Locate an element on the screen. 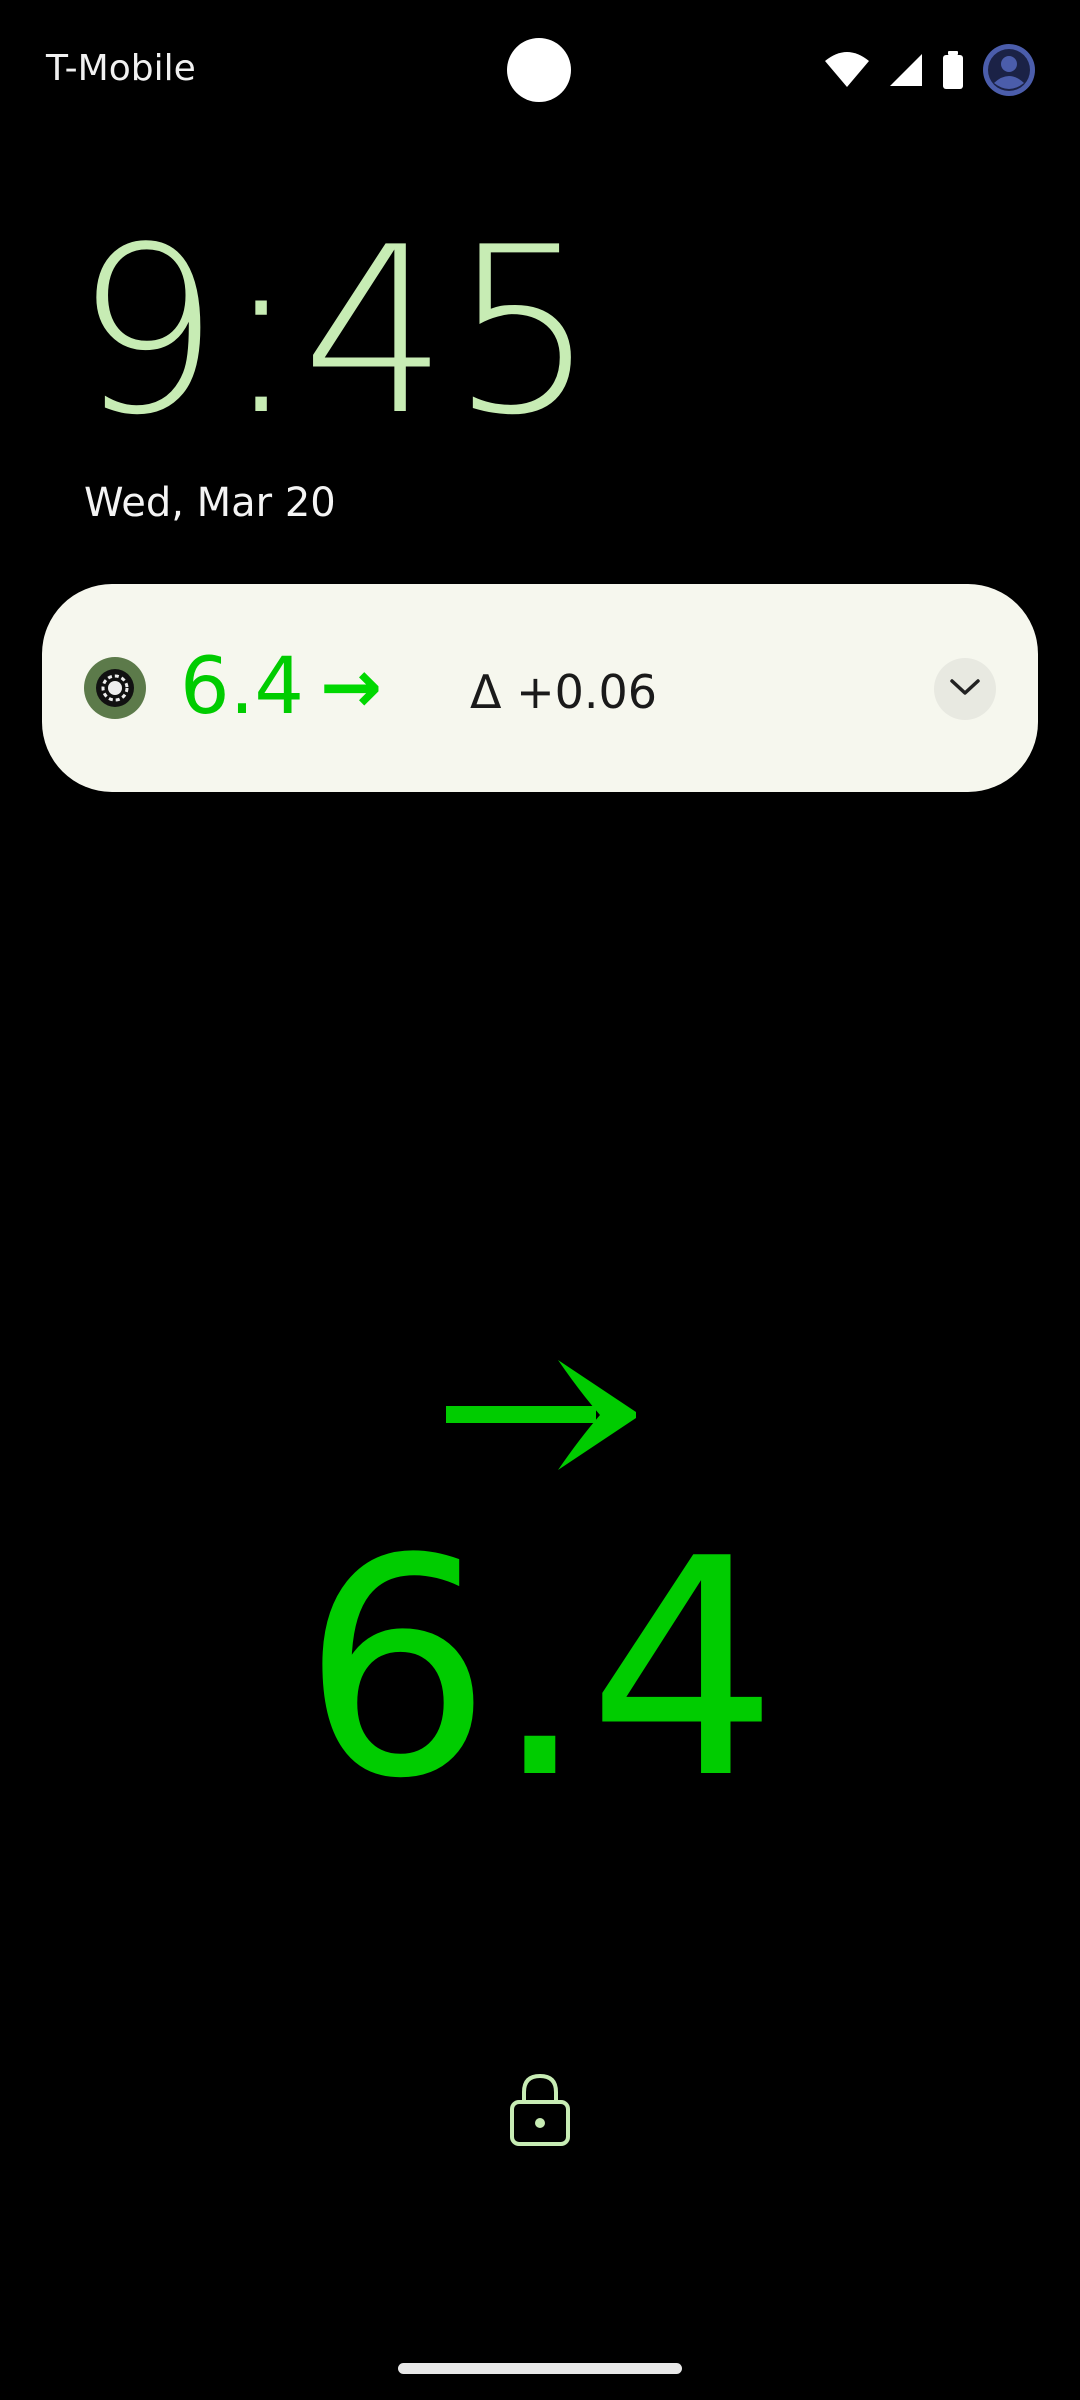 This screenshot has width=1080, height=2400. chevron-down-icon is located at coordinates (965, 689).